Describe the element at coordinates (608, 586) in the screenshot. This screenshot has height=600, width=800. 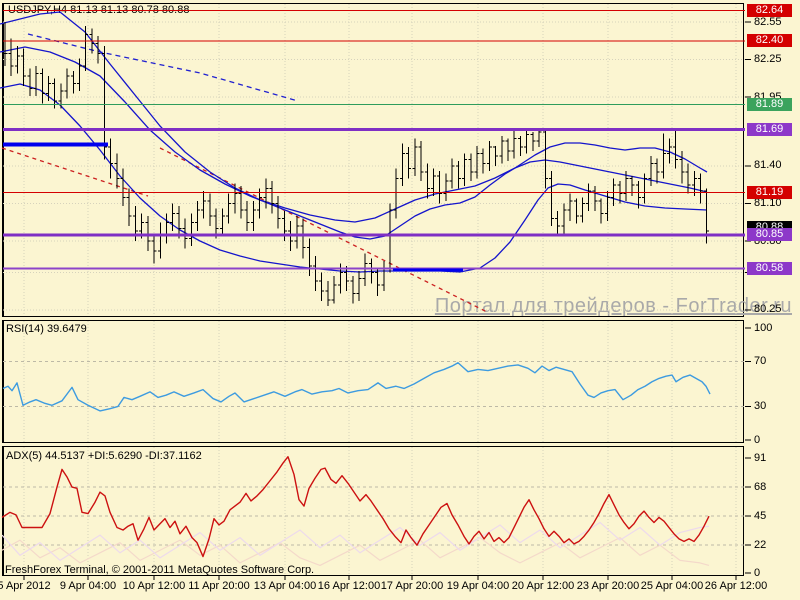
I see `time-axis-label: 23 Apr 20:00` at that location.